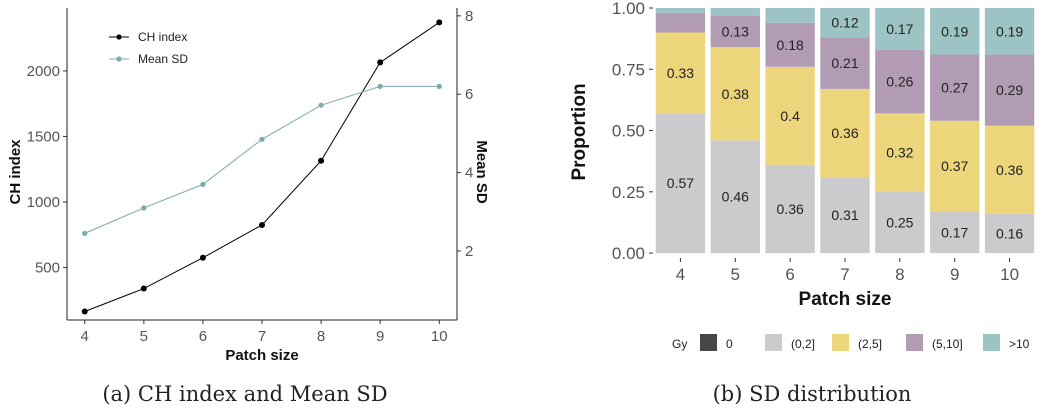 This screenshot has height=412, width=1045. I want to click on x-tick-label-b: 8, so click(899, 274).